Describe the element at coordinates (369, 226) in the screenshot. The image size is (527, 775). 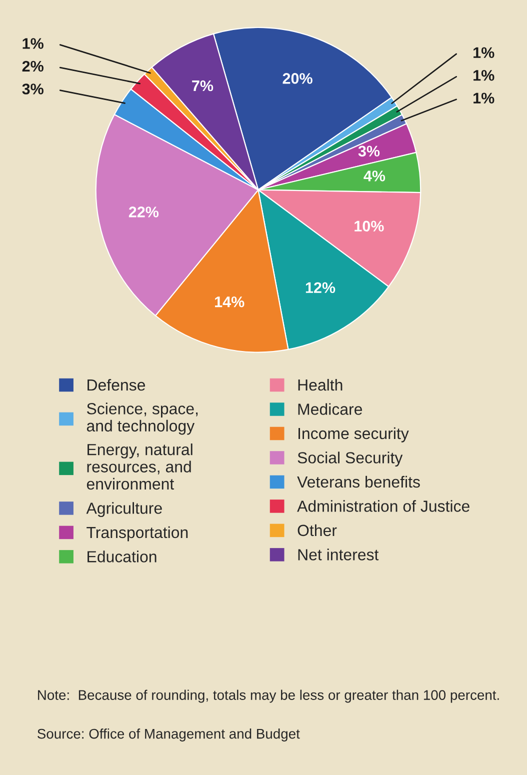
I see `data-label: 10%` at that location.